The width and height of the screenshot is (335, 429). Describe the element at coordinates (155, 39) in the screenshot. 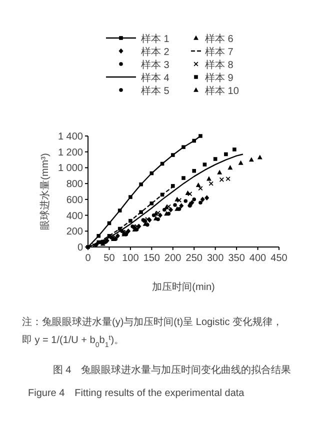

I see `legend-label: 样本 1` at that location.